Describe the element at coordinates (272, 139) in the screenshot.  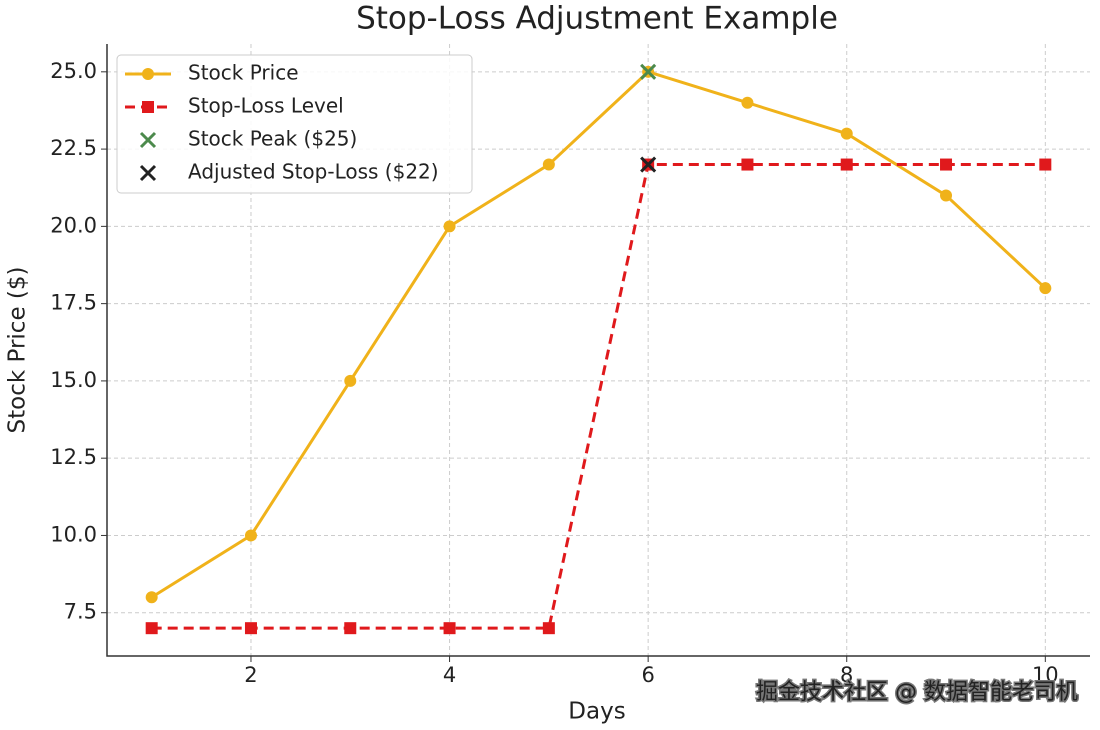
I see `legend-label: Stock Peak ($25)` at that location.